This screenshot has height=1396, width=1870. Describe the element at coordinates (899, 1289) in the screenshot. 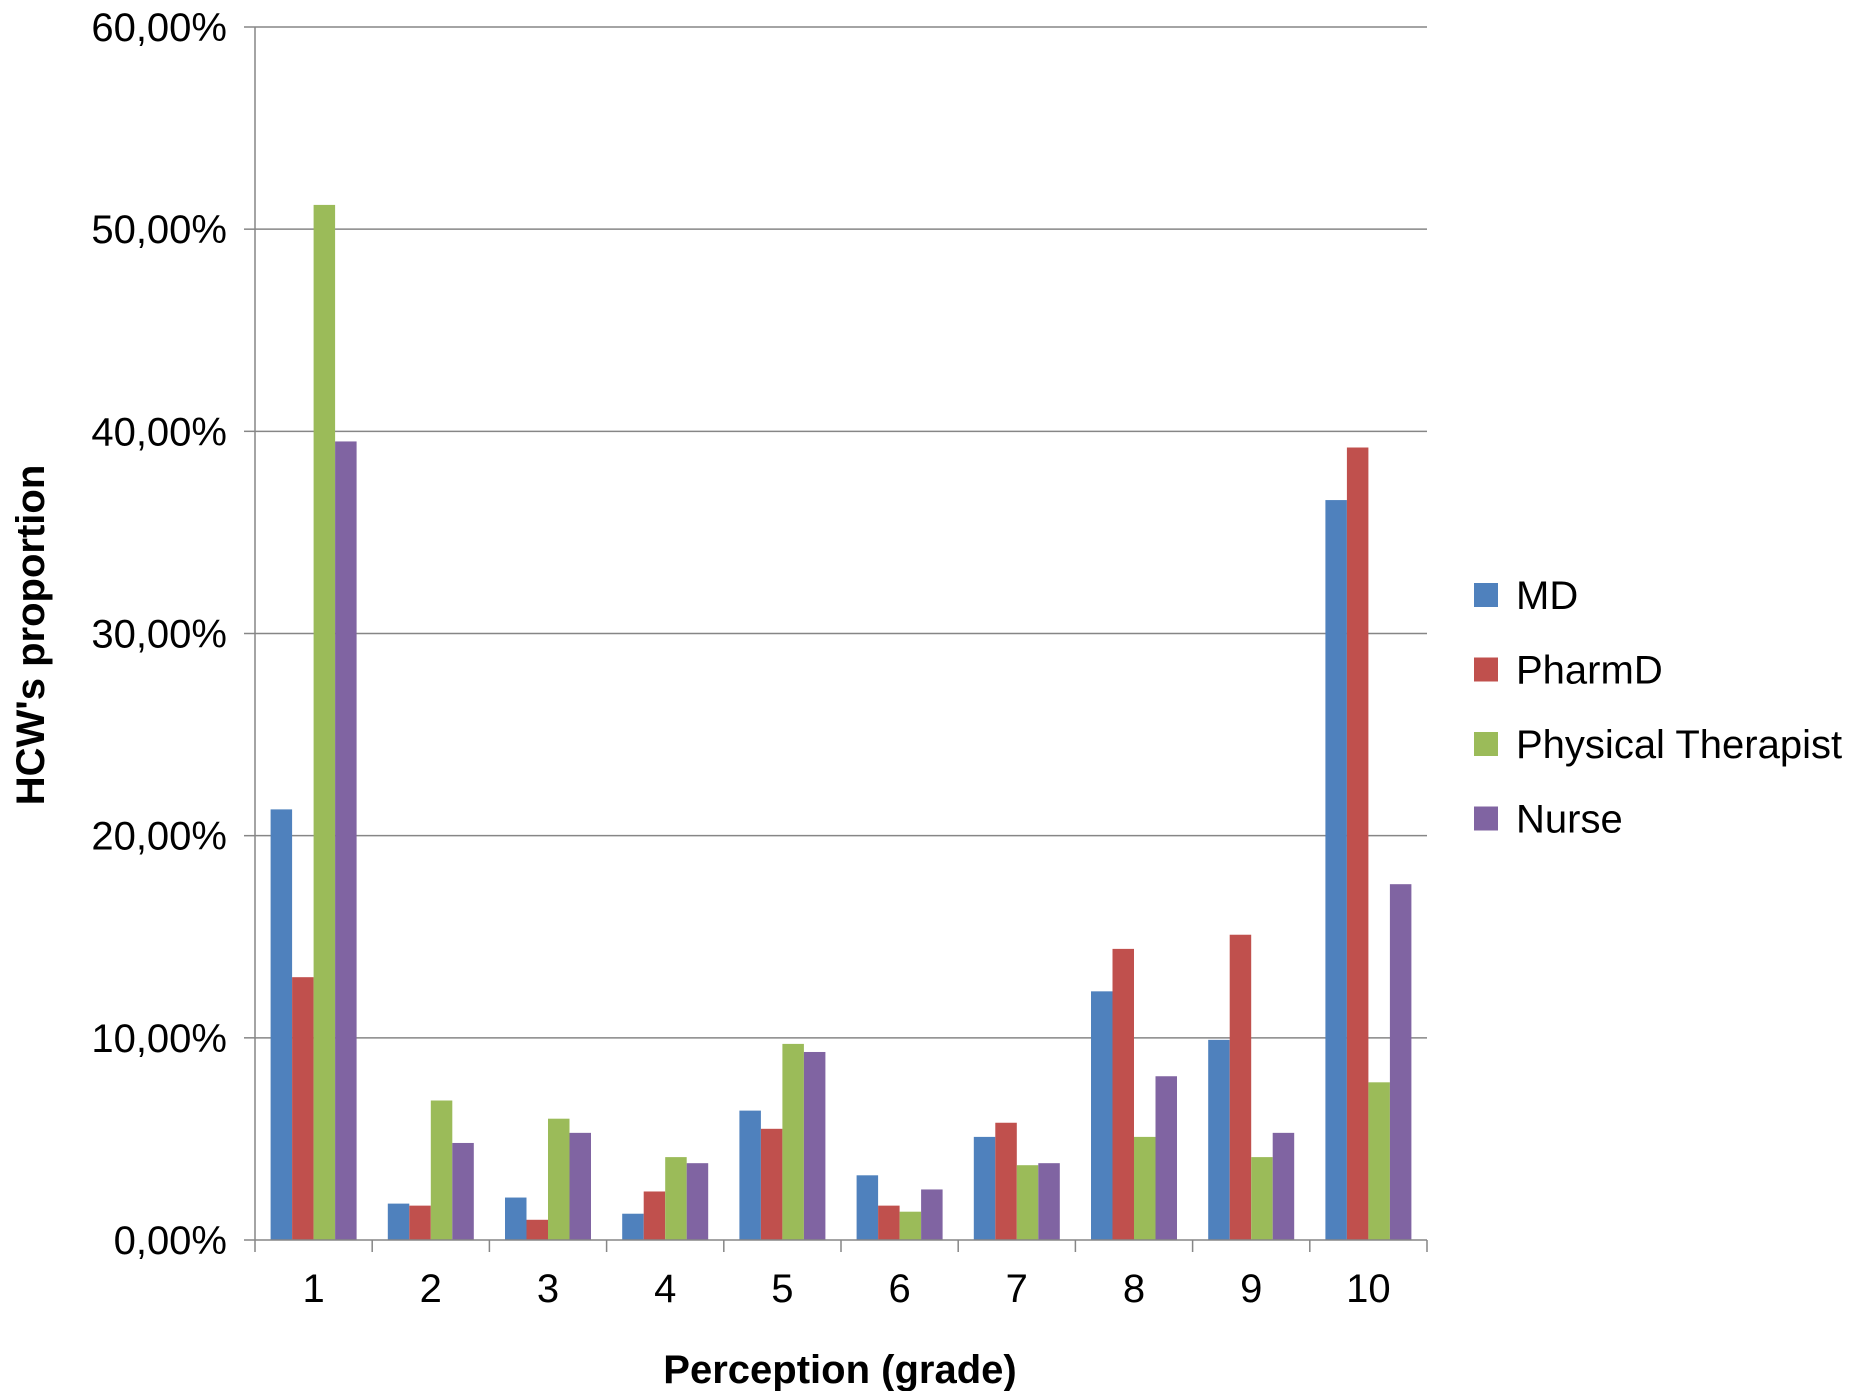

I see `x-tick-label: 6` at that location.